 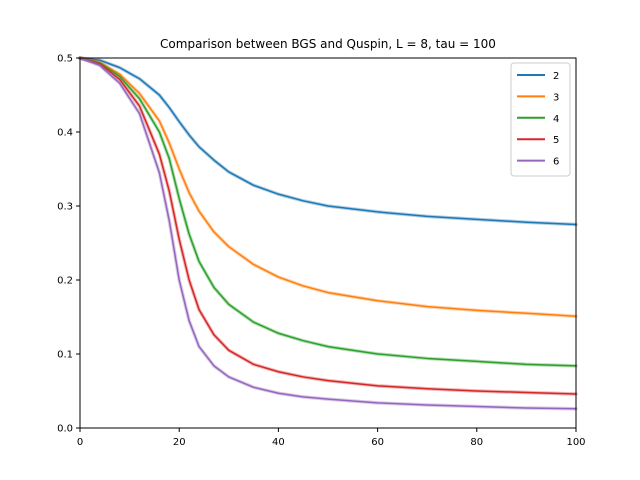 What do you see at coordinates (556, 140) in the screenshot?
I see `legend-label-5: 5` at bounding box center [556, 140].